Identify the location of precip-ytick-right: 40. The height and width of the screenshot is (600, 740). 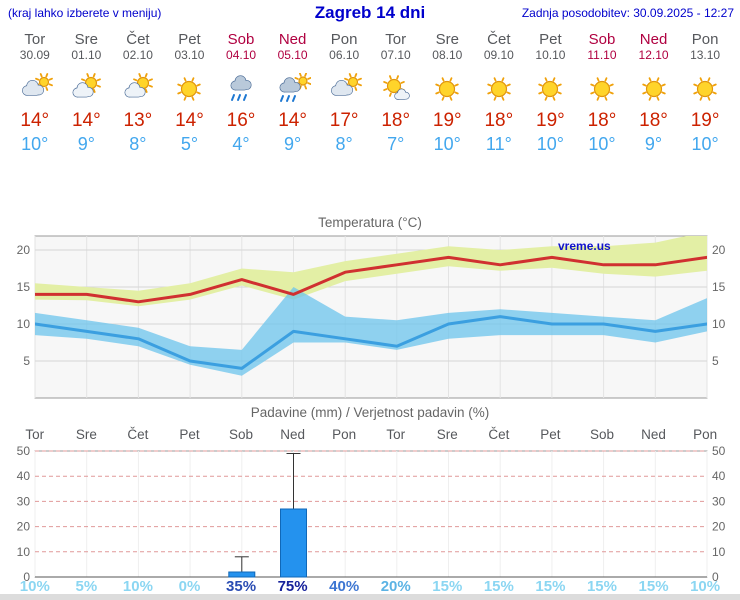
(719, 476).